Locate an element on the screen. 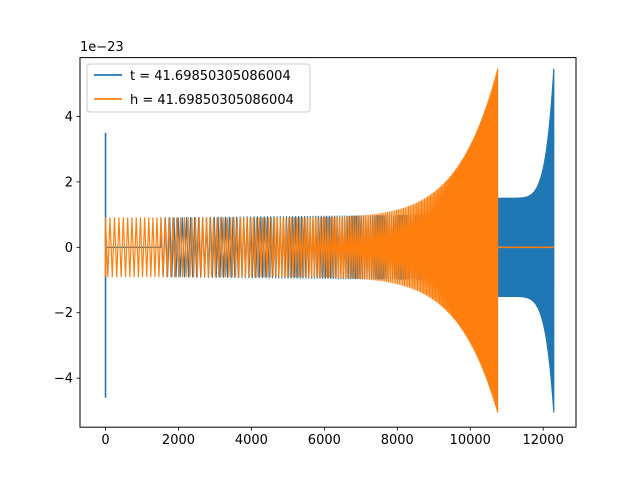 Image resolution: width=640 pixels, height=480 pixels. y-axis: −4 −2 0 2 4 is located at coordinates (67, 248).